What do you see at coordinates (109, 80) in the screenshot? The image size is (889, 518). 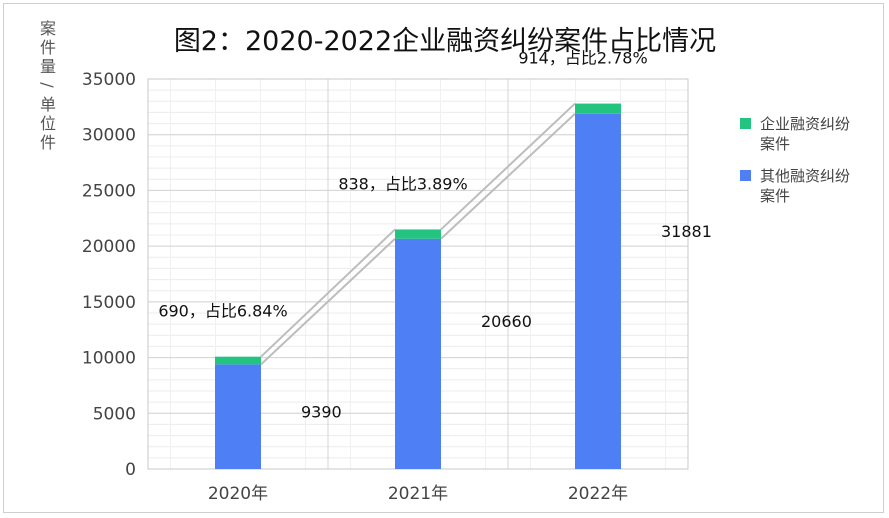 I see `y-tick-label: 35000` at bounding box center [109, 80].